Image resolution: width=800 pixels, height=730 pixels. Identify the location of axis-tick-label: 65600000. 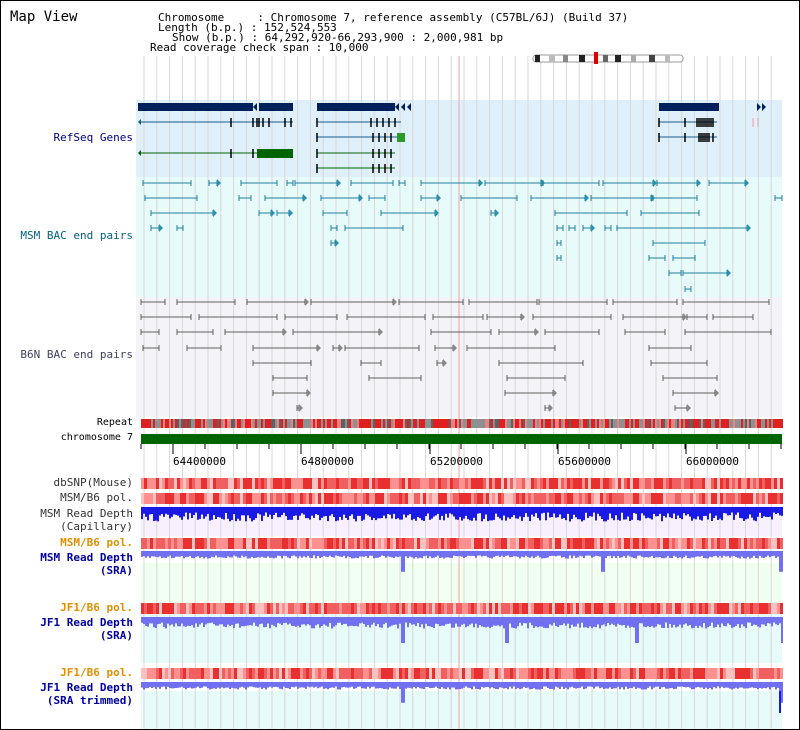
(584, 461).